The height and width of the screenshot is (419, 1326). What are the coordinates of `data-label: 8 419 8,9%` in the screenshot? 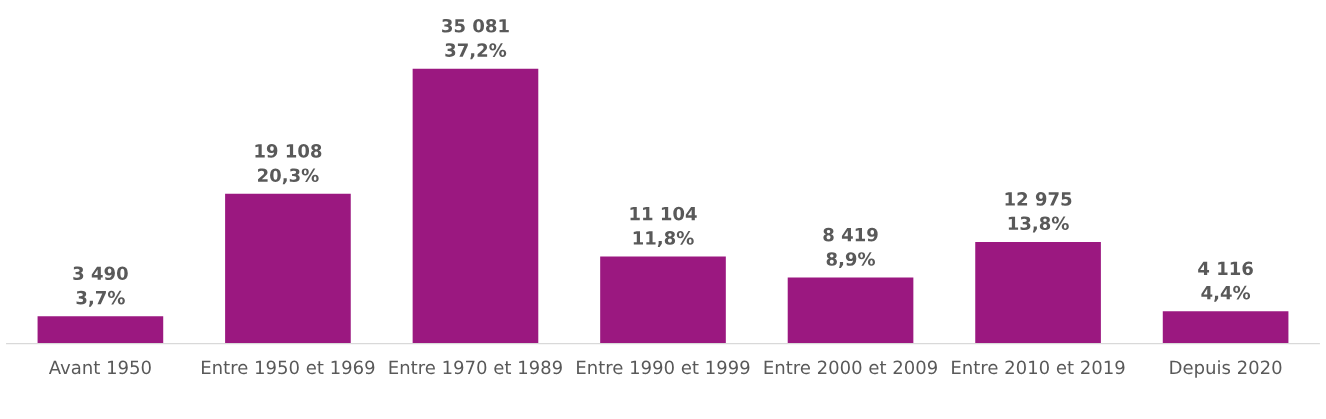 It's located at (850, 248).